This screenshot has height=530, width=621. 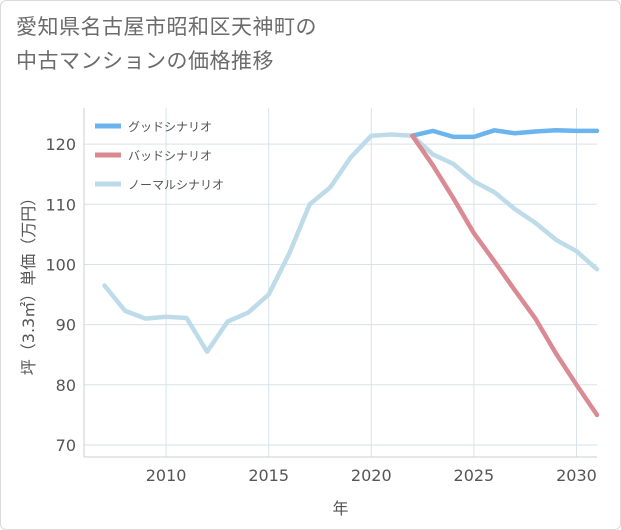 What do you see at coordinates (474, 475) in the screenshot?
I see `x-tick-label: 2025` at bounding box center [474, 475].